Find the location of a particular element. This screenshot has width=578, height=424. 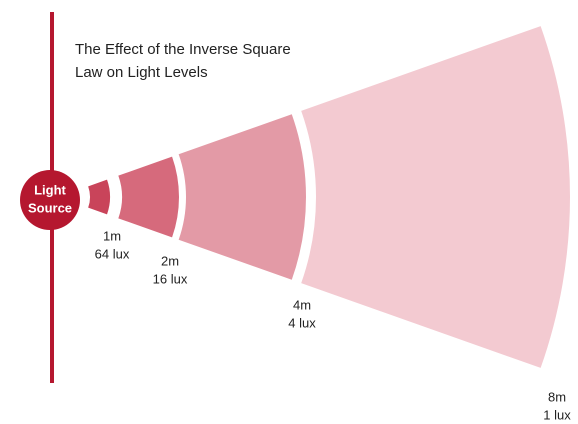

title: The Effect of the Inverse Square is located at coordinates (183, 49).